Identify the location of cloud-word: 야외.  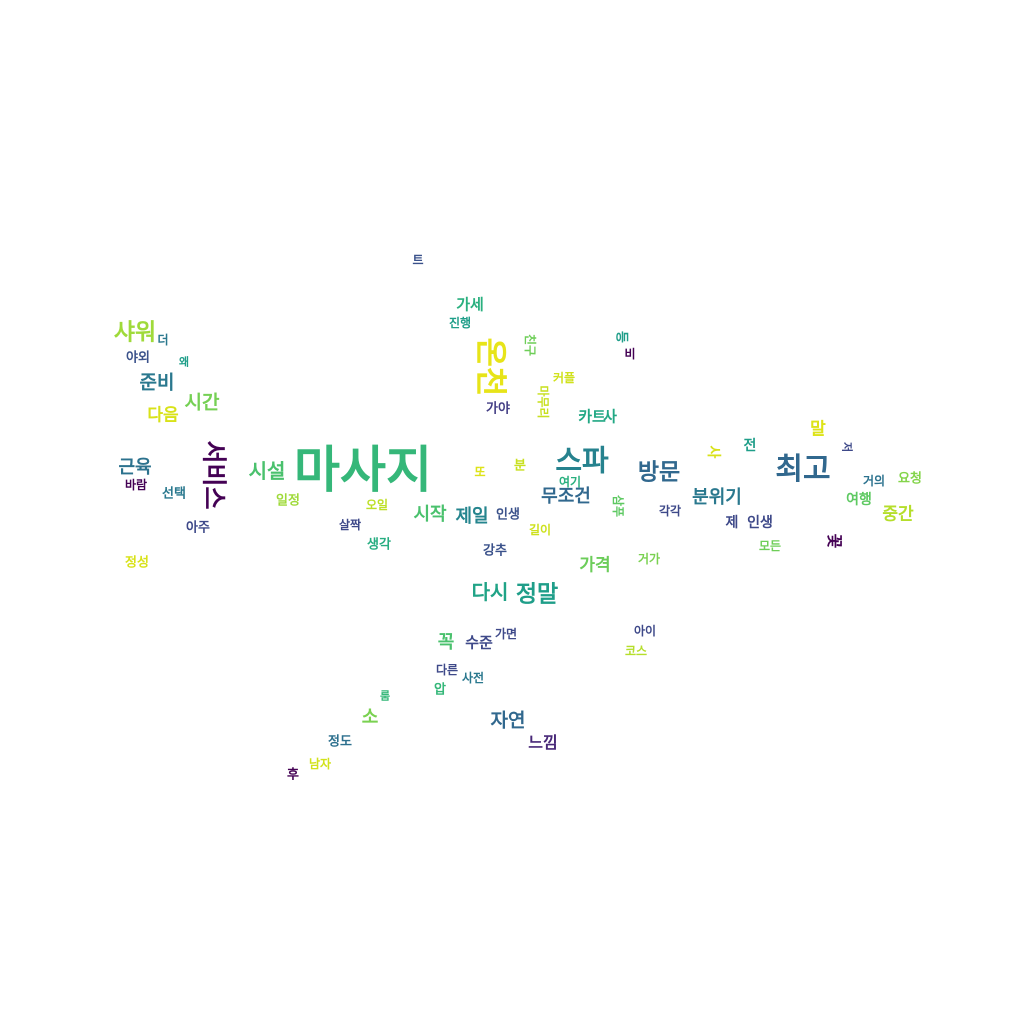
(138, 358).